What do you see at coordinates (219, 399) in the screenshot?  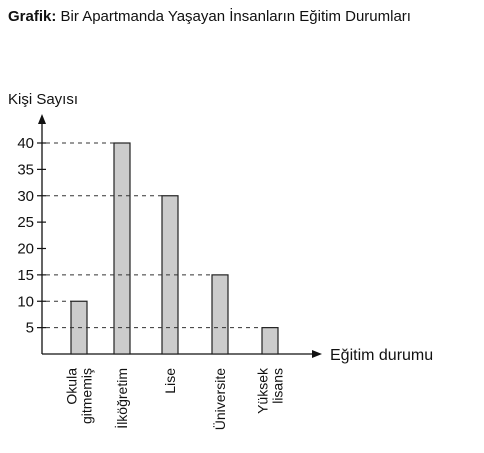 I see `x-tick-label: Üniversite` at bounding box center [219, 399].